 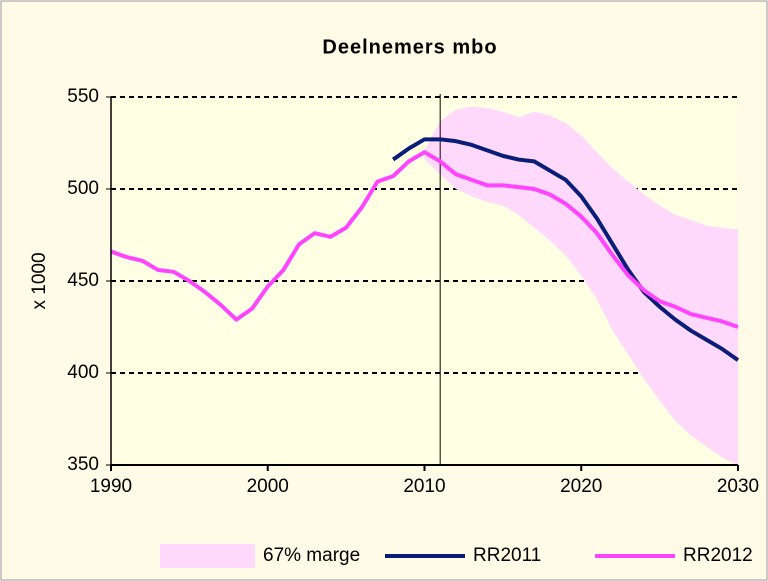 I want to click on y-tick-label: 400, so click(x=83, y=372).